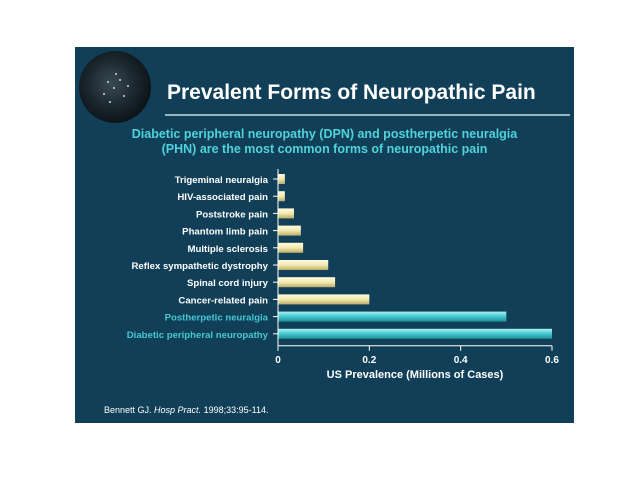  I want to click on globe-icon, so click(115, 87).